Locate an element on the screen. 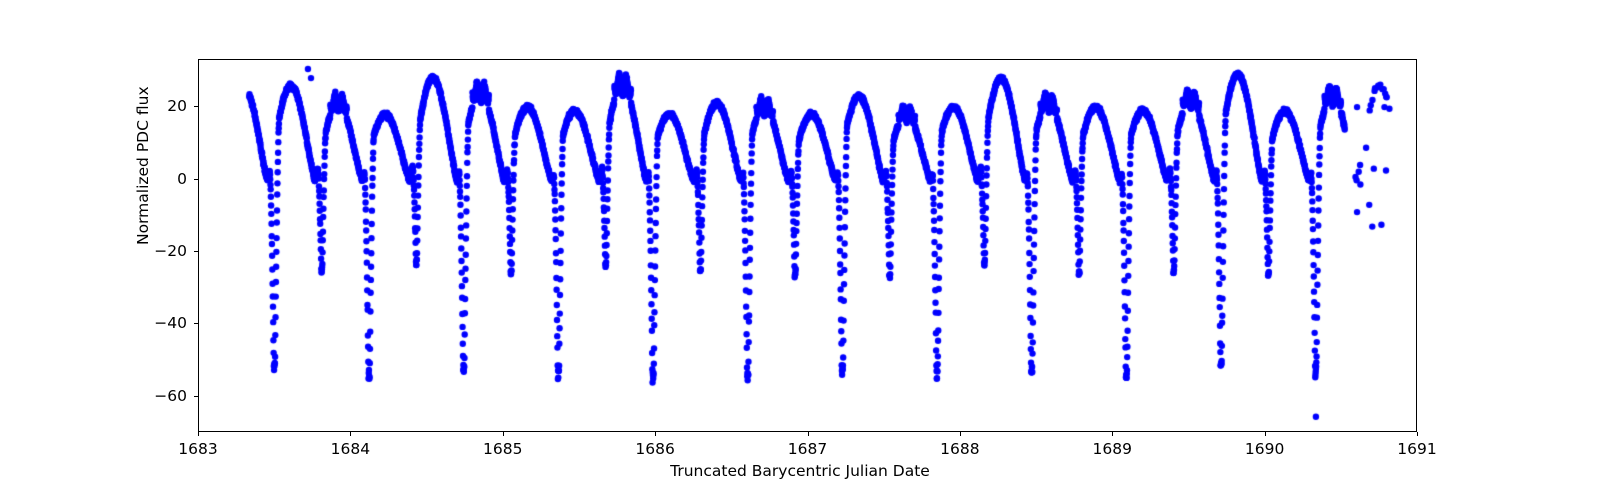 This screenshot has width=1600, height=500. x-tick-label: 1688 is located at coordinates (960, 449).